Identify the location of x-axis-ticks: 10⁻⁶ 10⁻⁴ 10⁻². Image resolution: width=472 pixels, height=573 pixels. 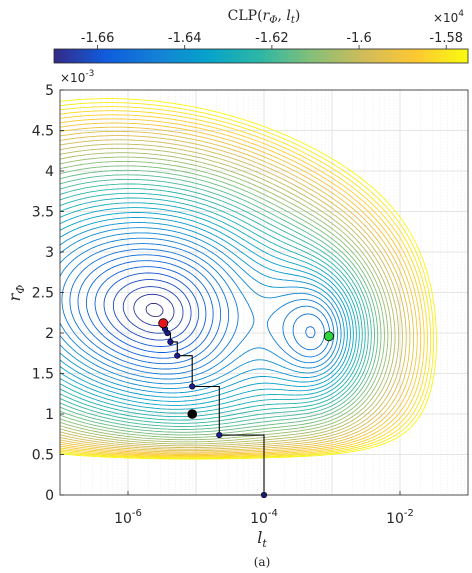
(264, 509).